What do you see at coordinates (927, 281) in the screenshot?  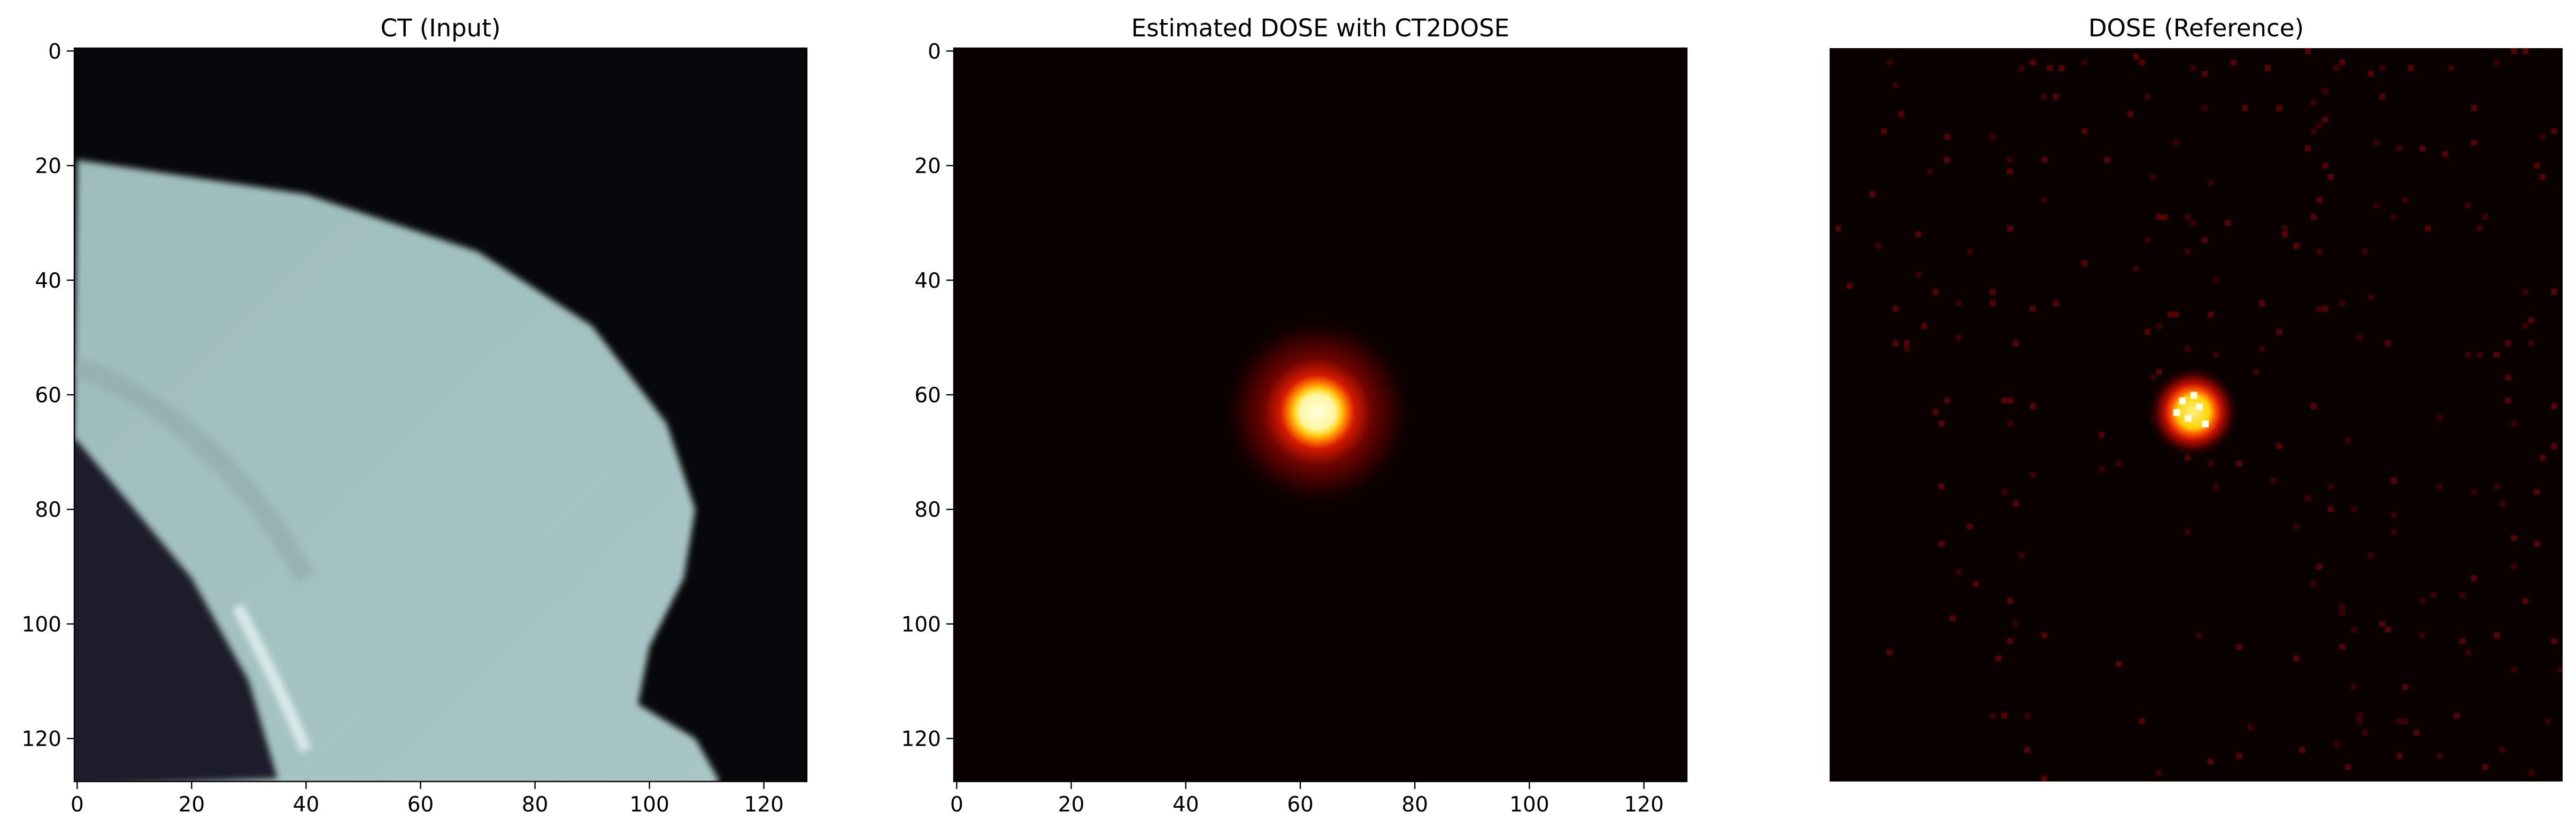 I see `y-tick-label: 40` at bounding box center [927, 281].